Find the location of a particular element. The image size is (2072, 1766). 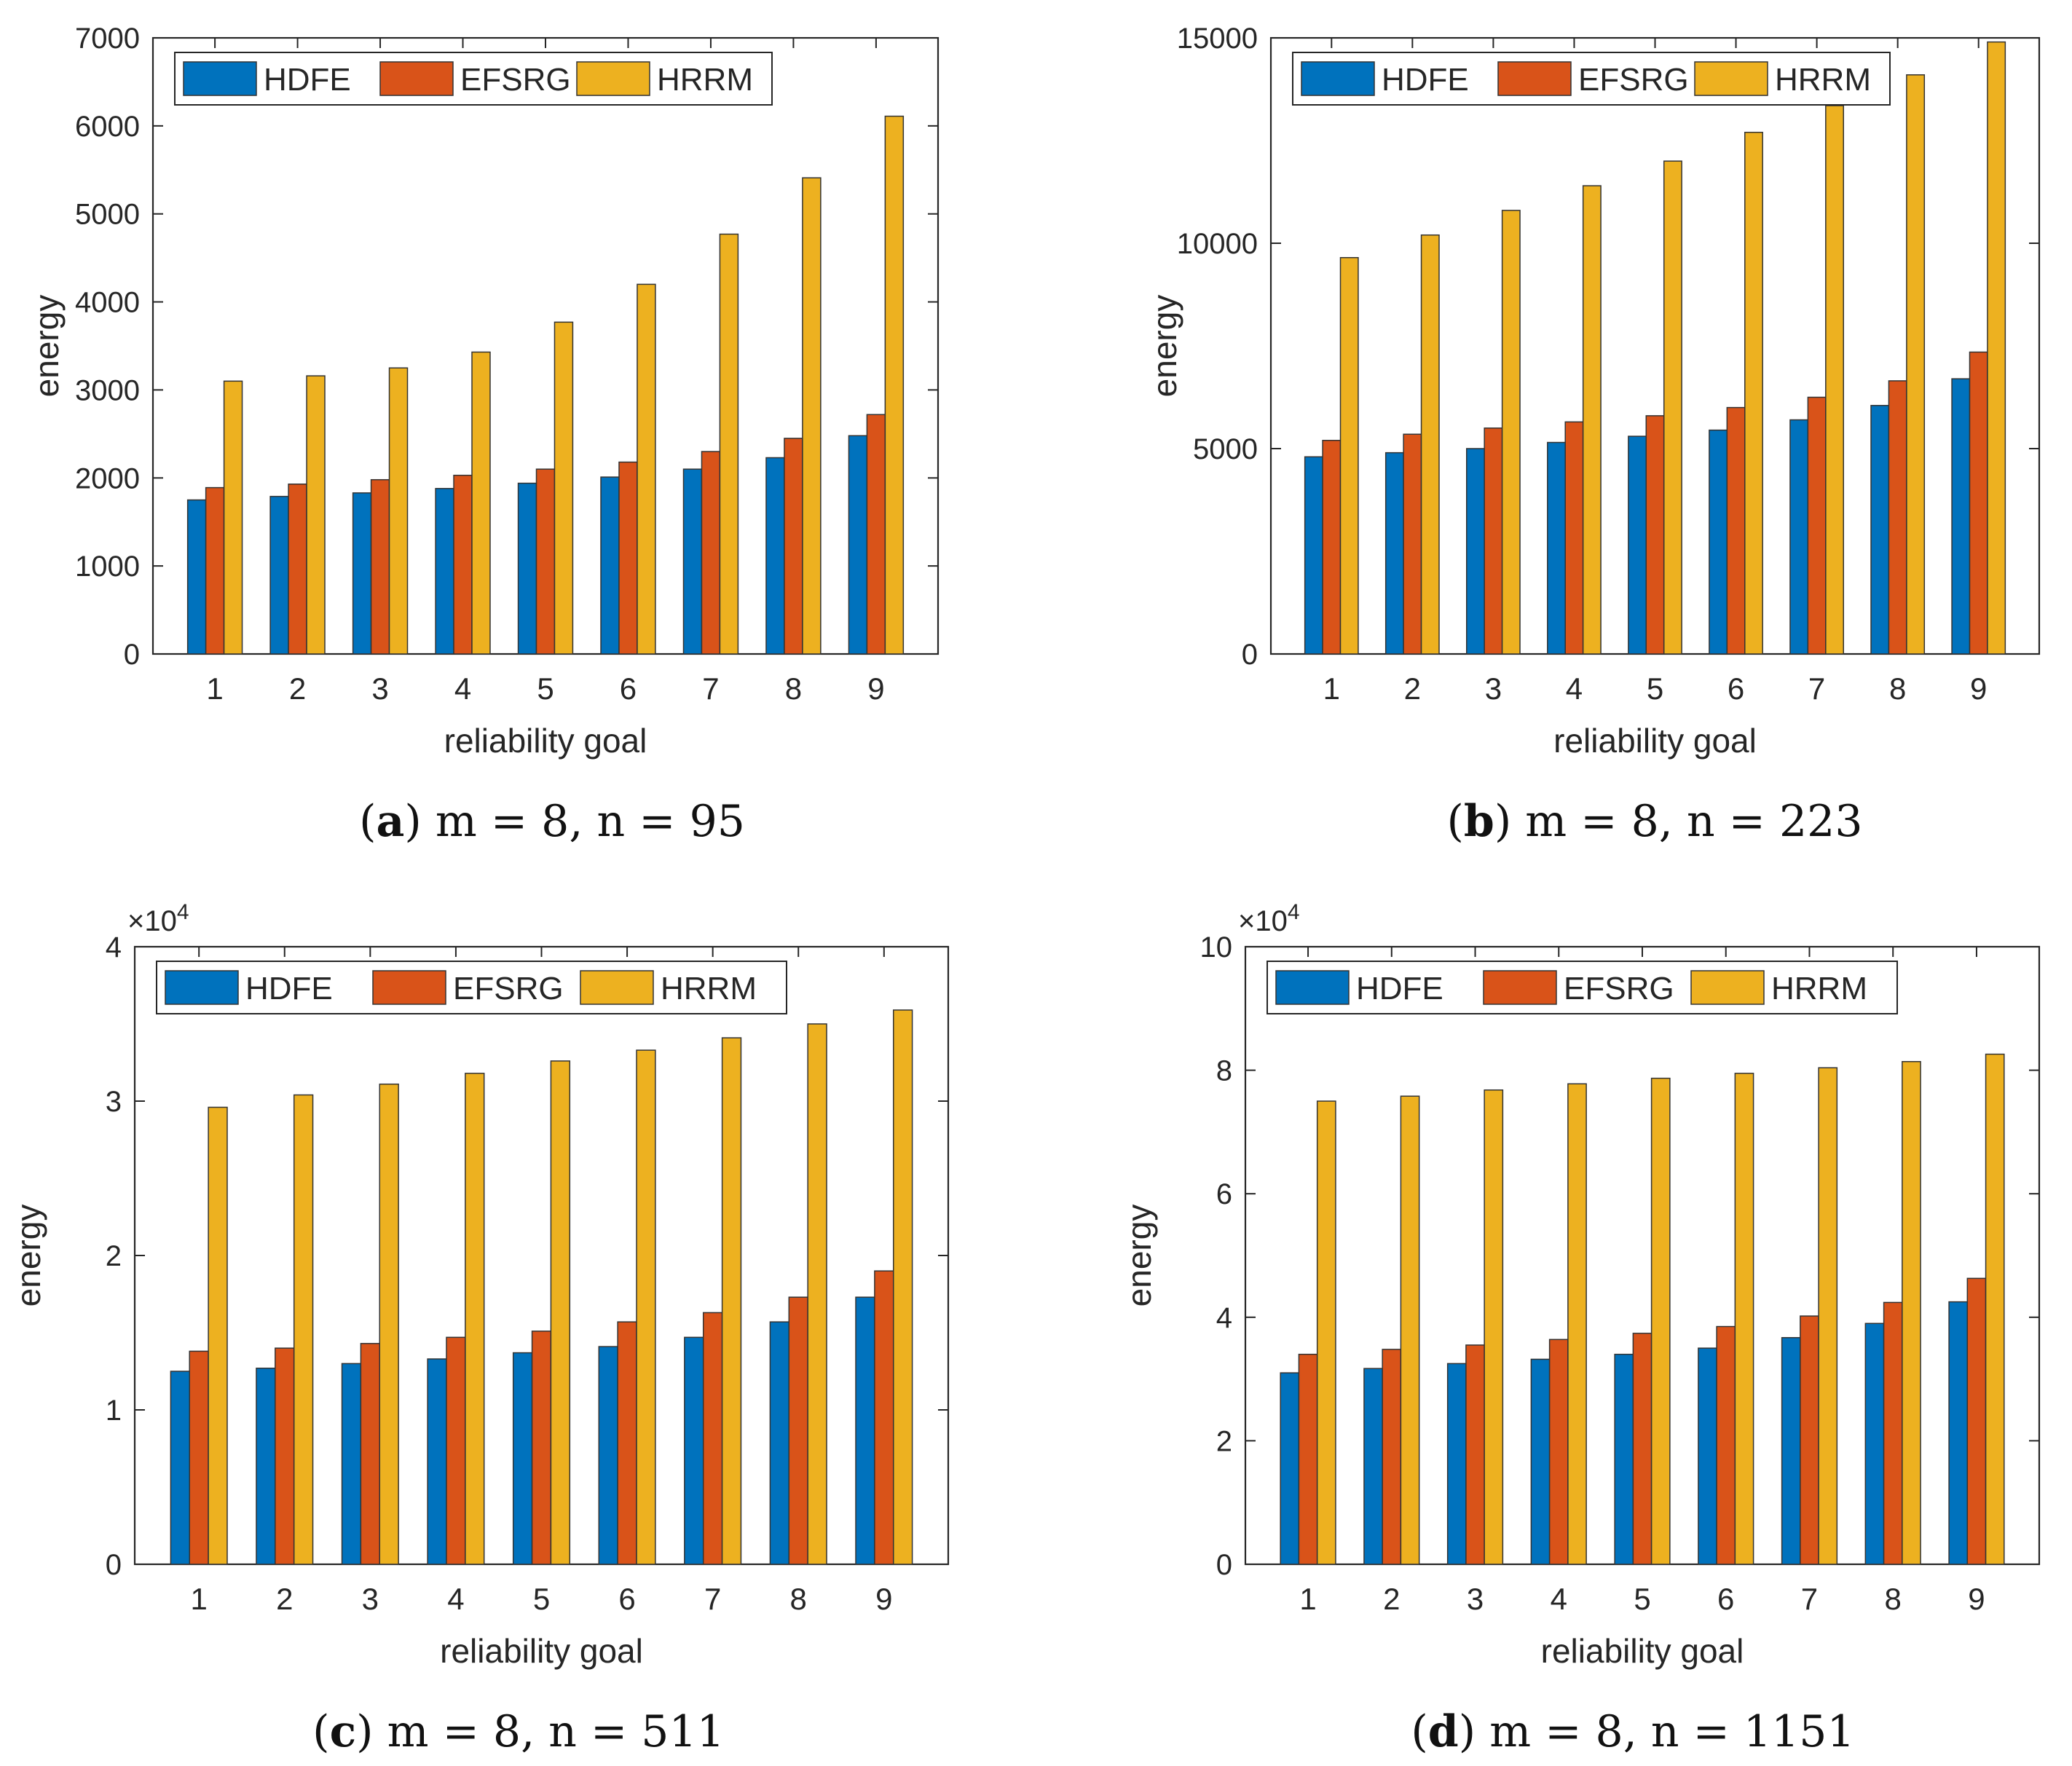

x-tick-label: 3 is located at coordinates (379, 688).